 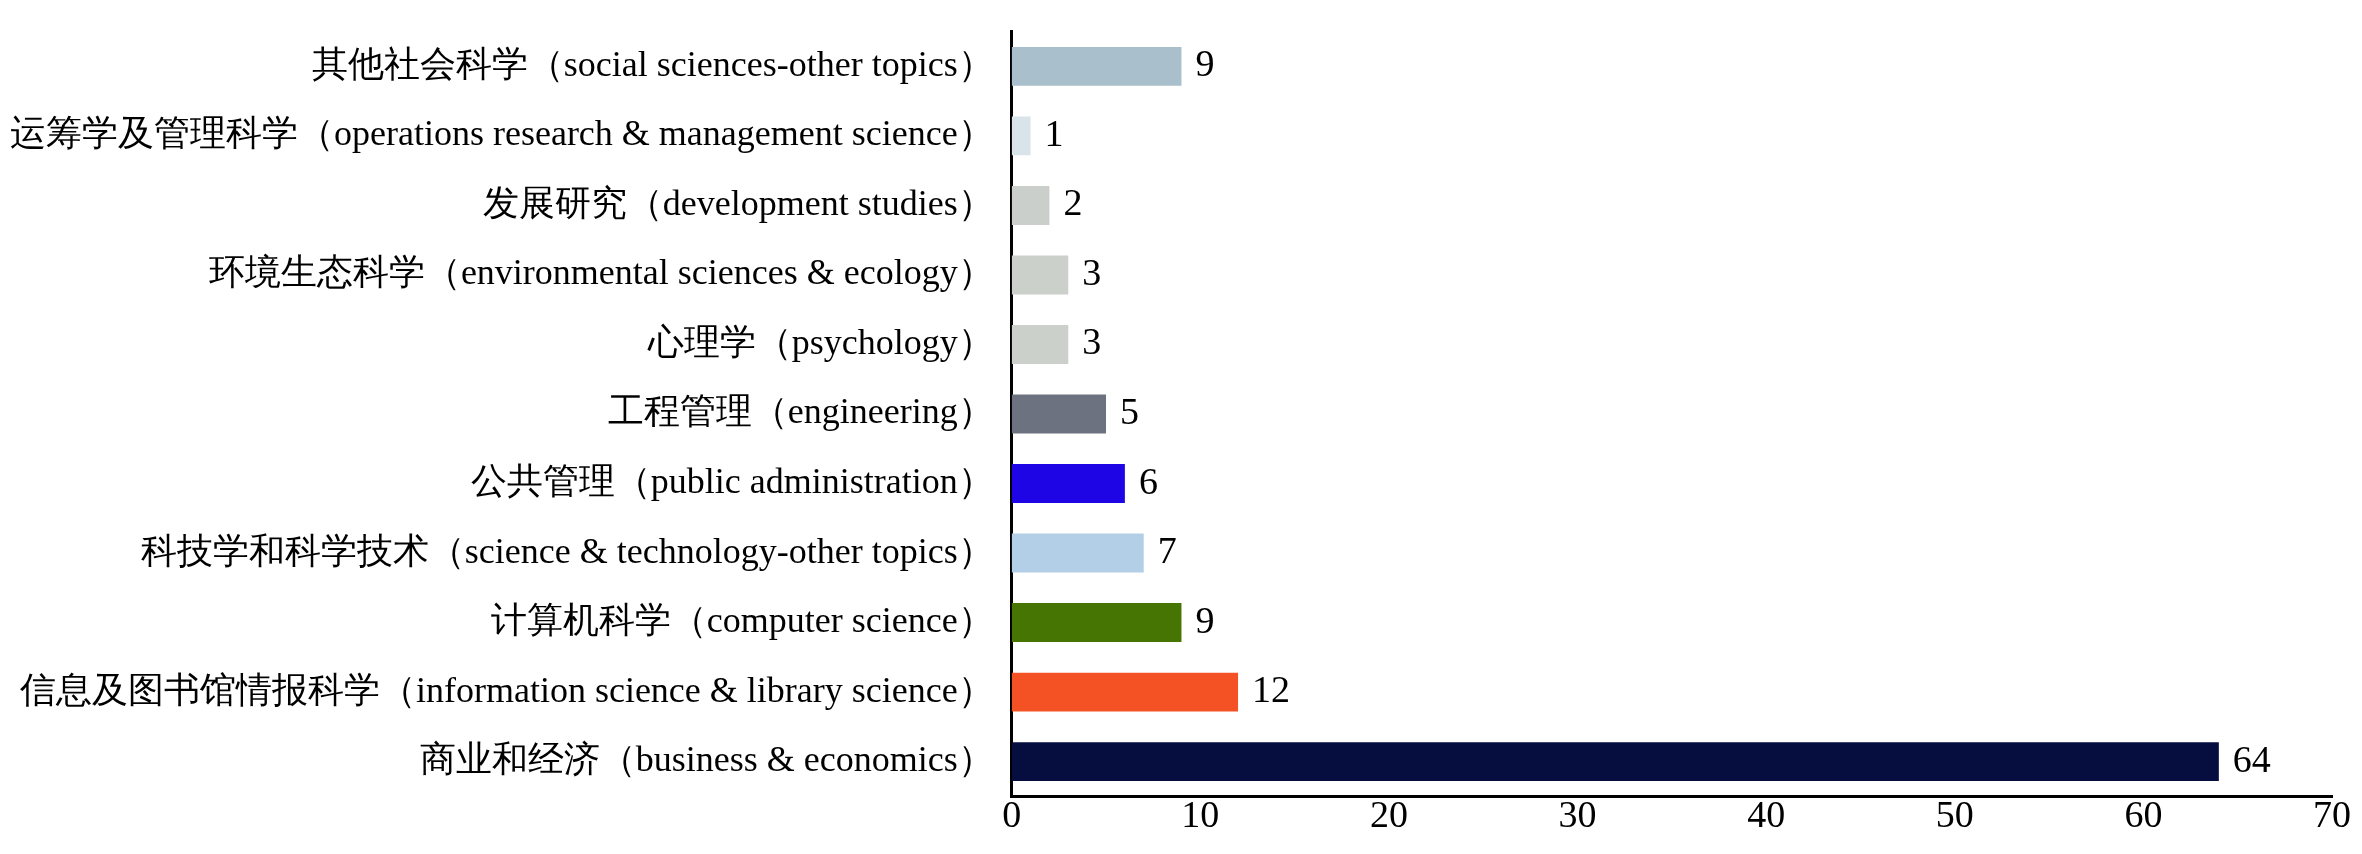 I want to click on x-tick-label: 70, so click(x=2332, y=814).